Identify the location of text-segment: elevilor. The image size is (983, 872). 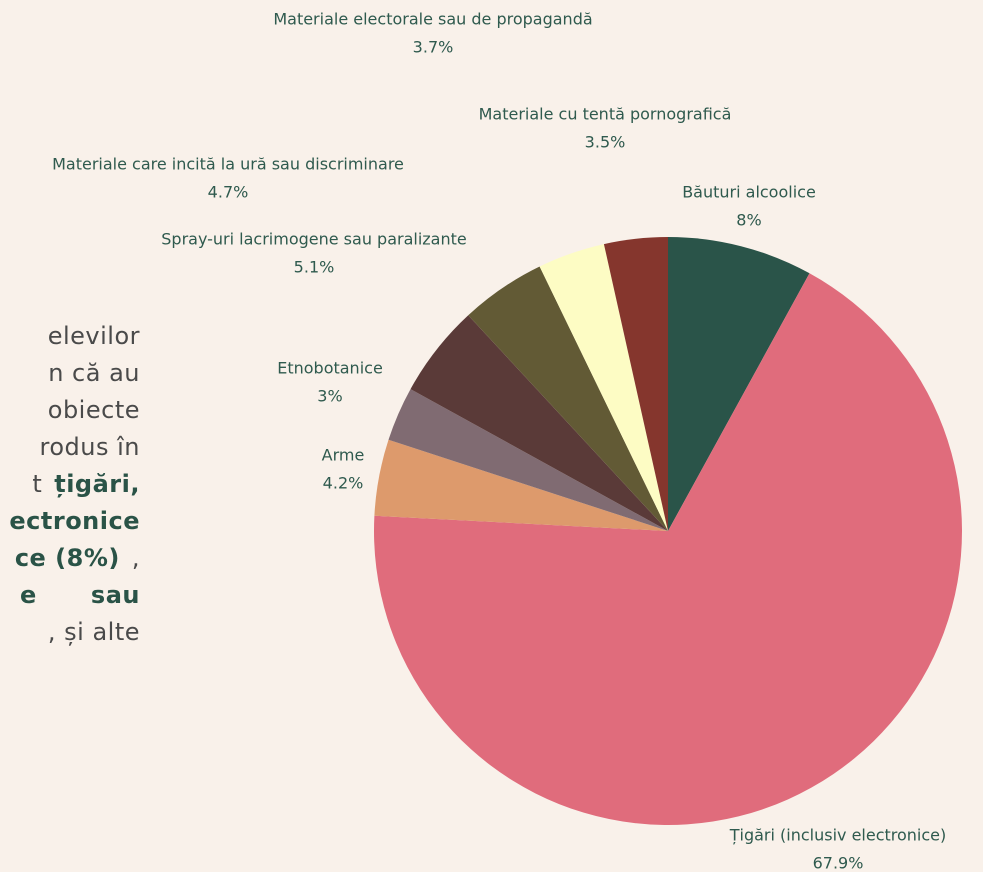
(93, 336).